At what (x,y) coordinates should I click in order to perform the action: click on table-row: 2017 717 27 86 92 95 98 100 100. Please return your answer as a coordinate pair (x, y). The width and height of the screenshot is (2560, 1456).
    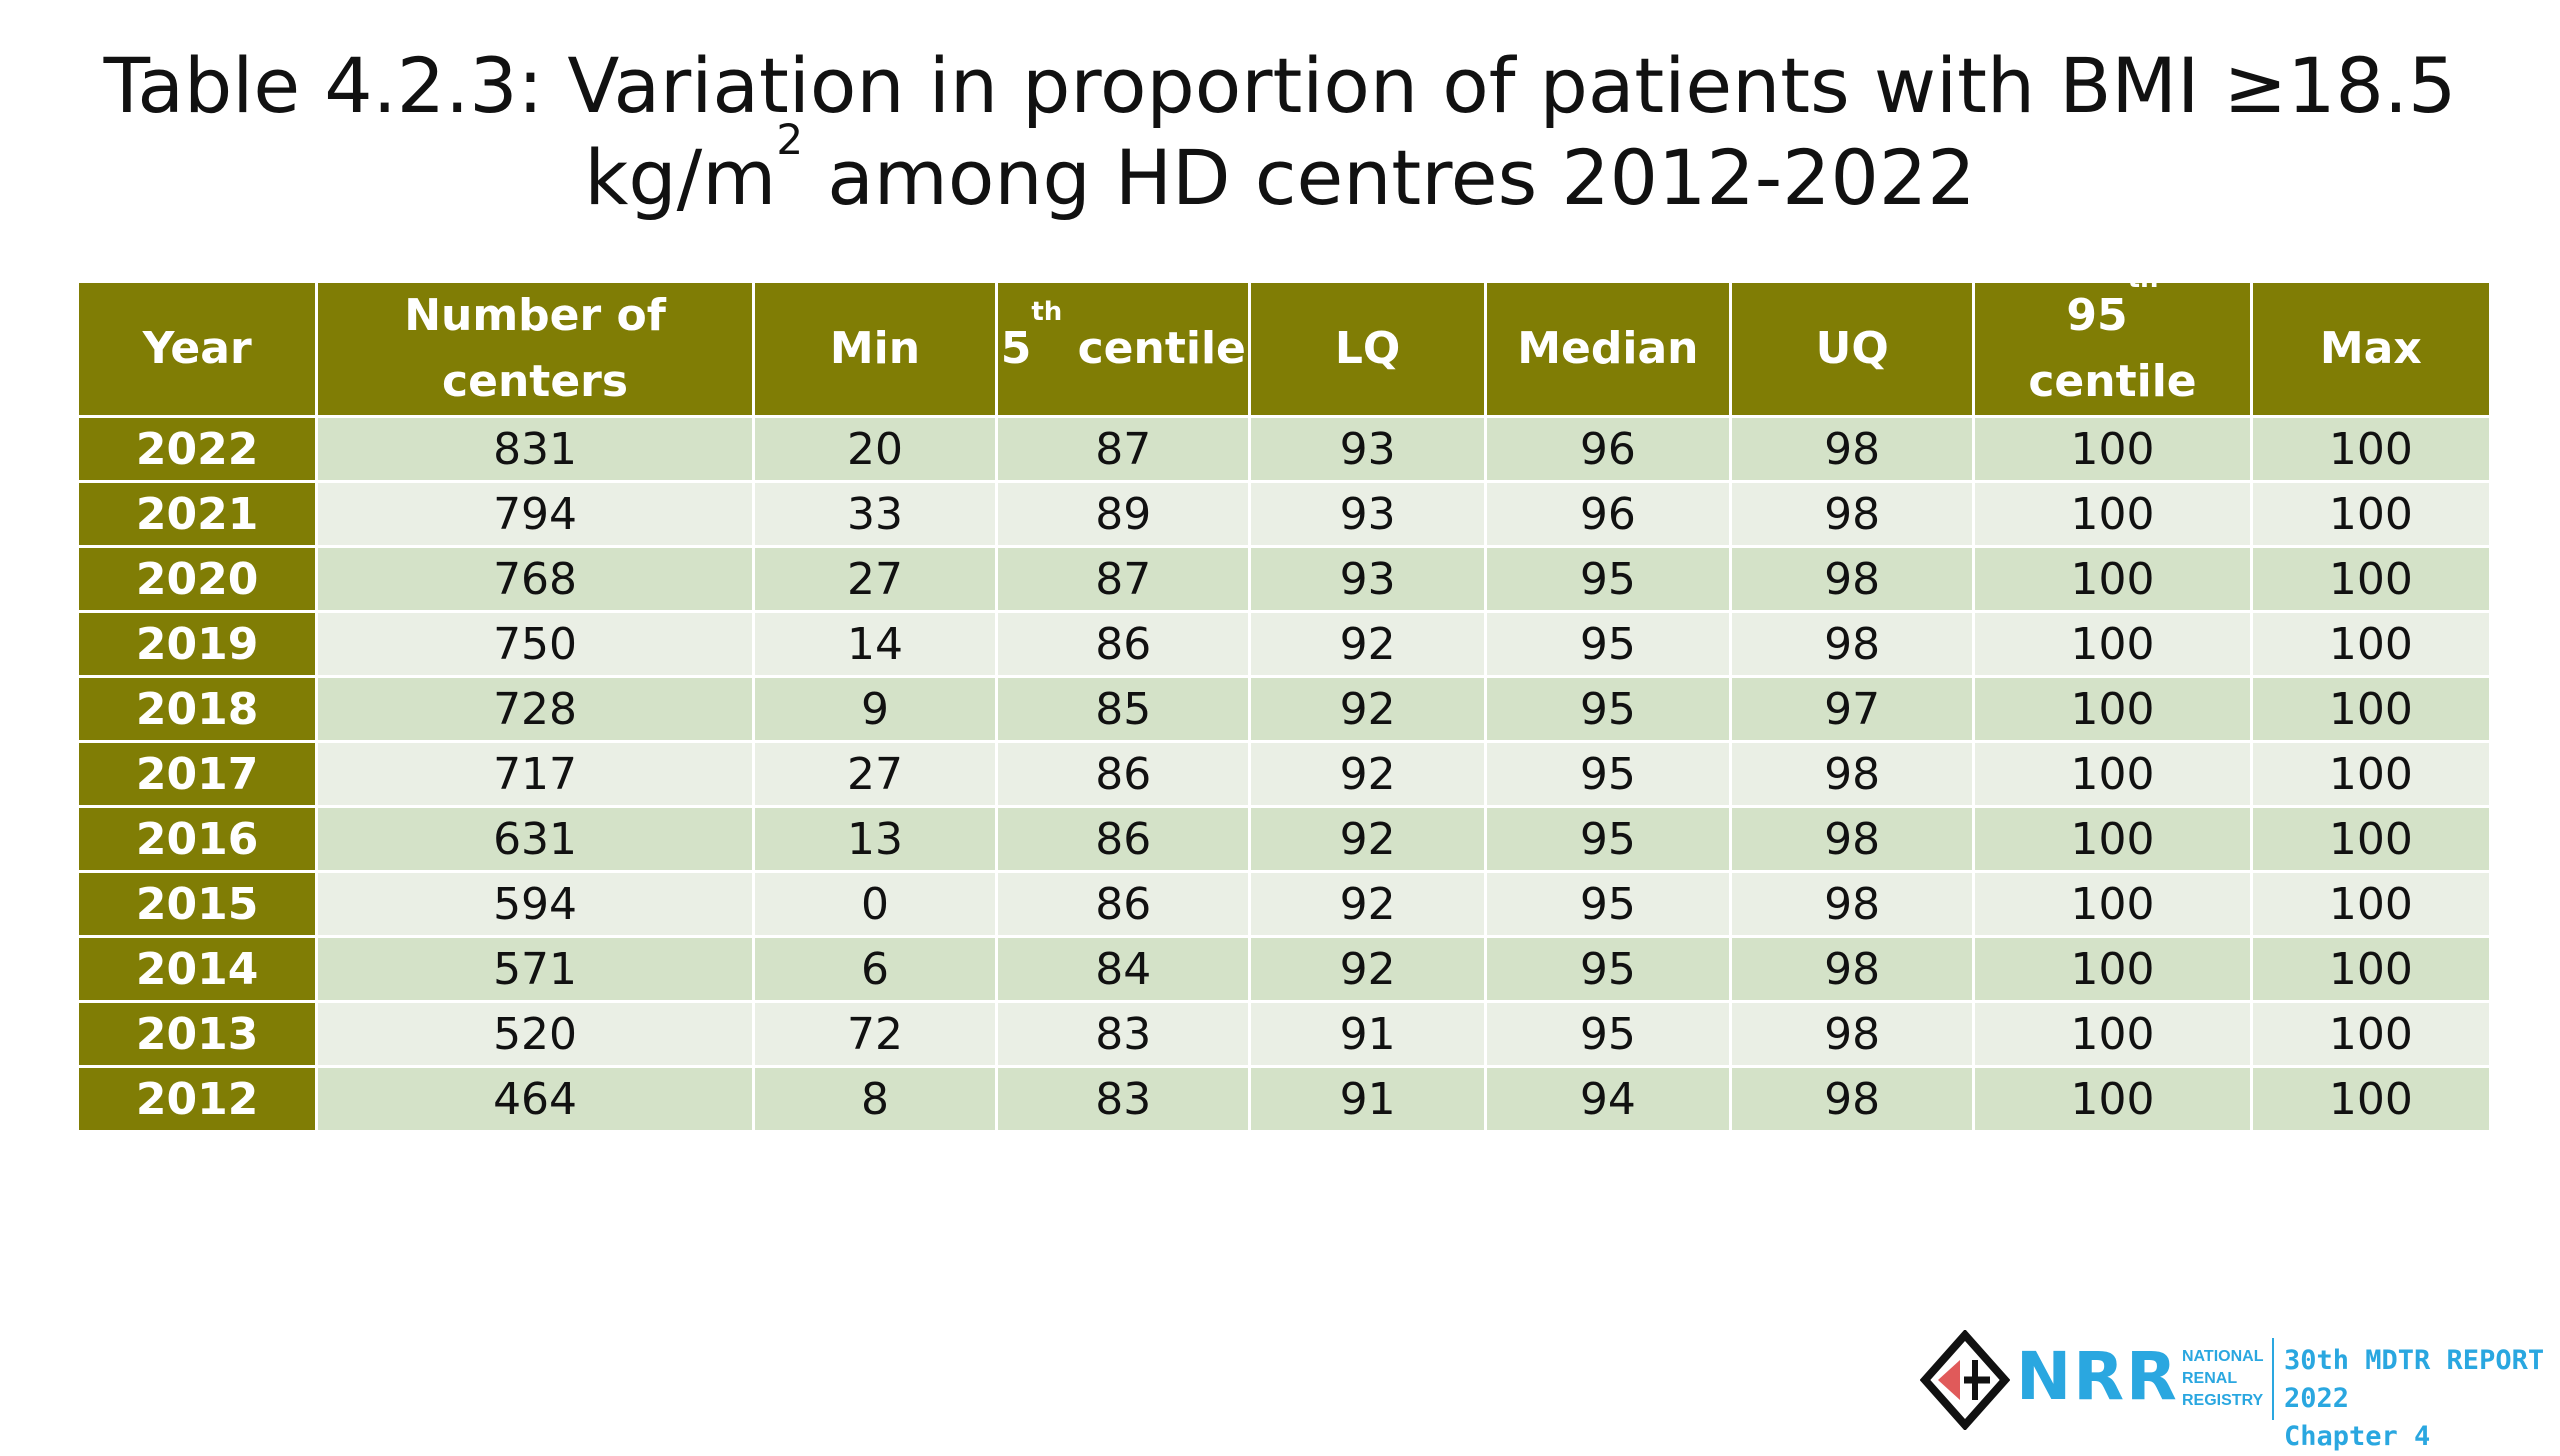
    Looking at the image, I should click on (1284, 774).